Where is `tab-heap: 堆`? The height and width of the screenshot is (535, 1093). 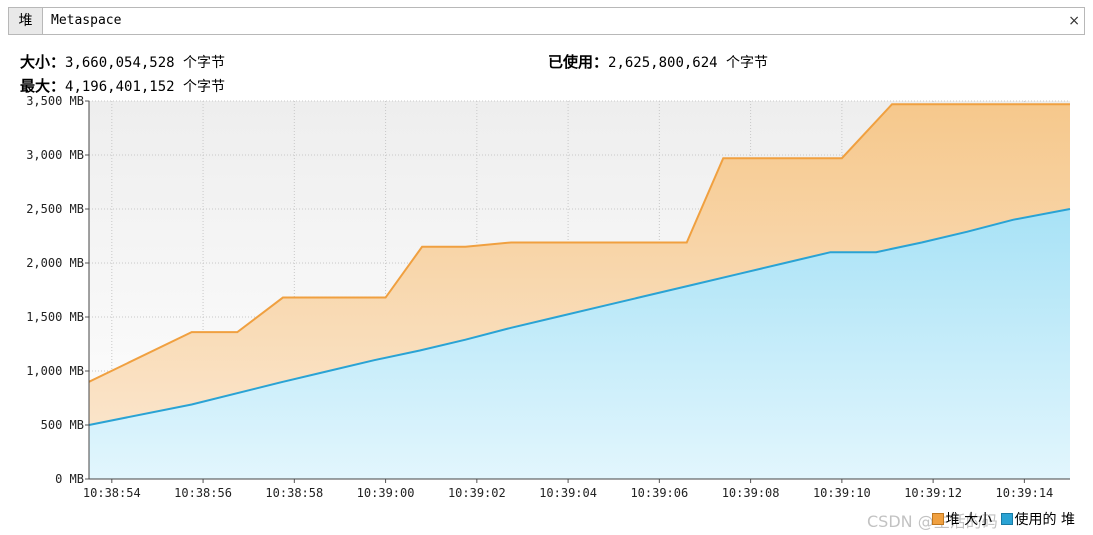 tab-heap: 堆 is located at coordinates (26, 21).